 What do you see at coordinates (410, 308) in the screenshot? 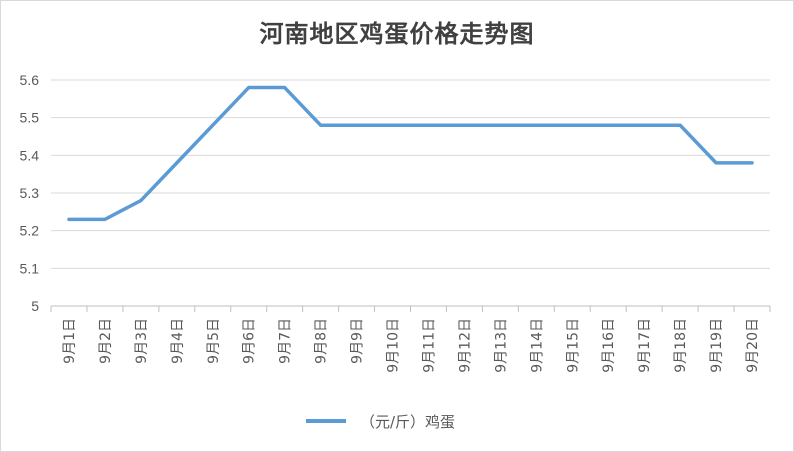
I see `axes` at bounding box center [410, 308].